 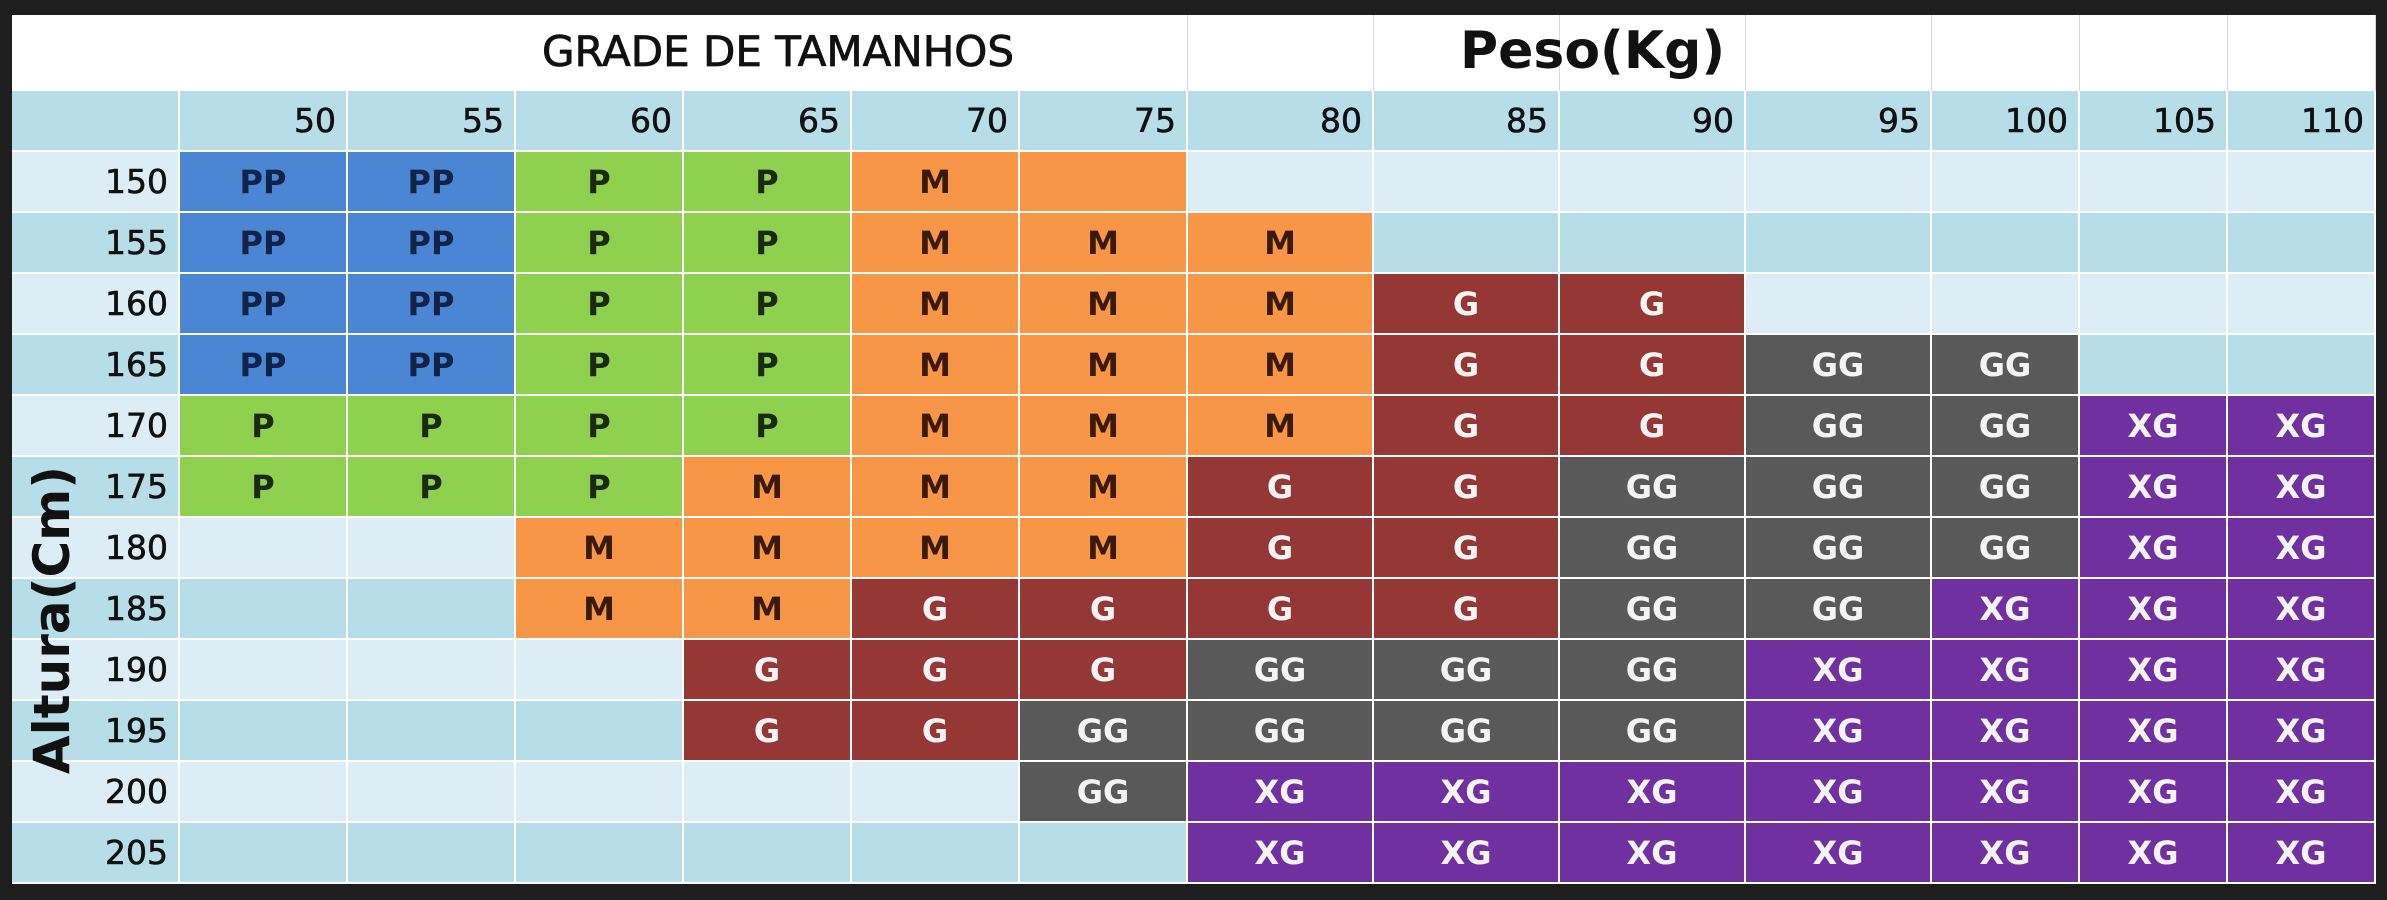 I want to click on weight-header: 100, so click(x=2006, y=121).